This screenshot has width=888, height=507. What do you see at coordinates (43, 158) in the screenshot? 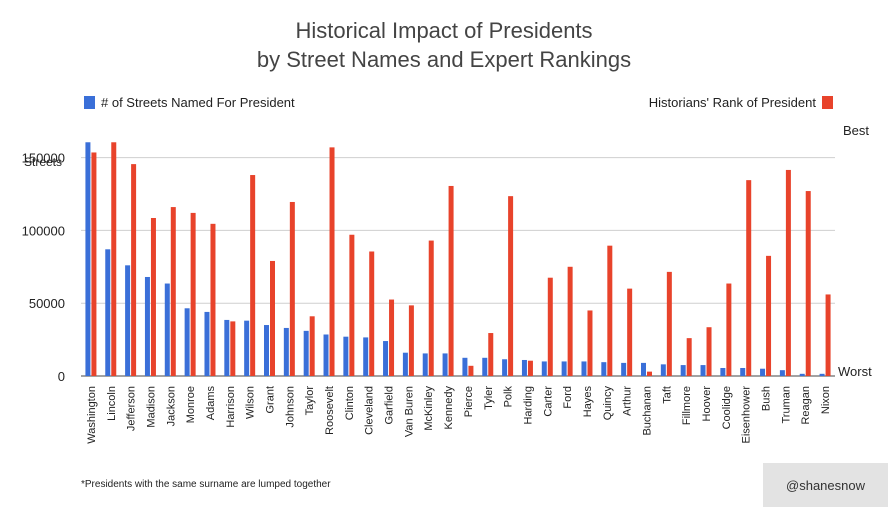
I see `y-tick-label: 150000` at bounding box center [43, 158].